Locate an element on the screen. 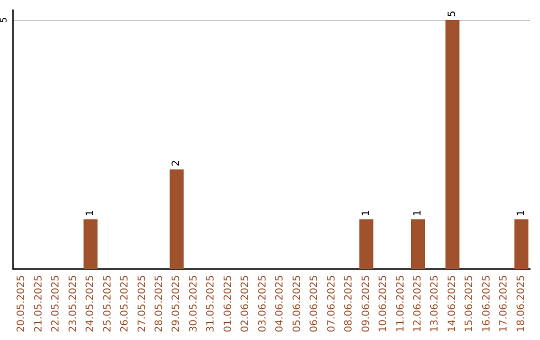 This screenshot has height=340, width=540. x-tick-label: 10.06.2025 is located at coordinates (384, 303).